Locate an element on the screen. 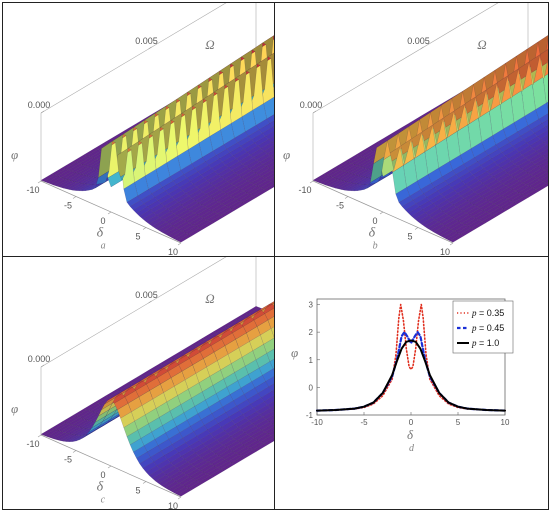  legend-label: p = 0.45 is located at coordinates (487, 328).